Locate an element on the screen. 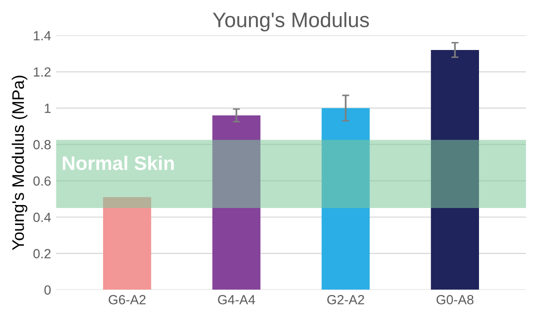  y-tick-label: 0.4 is located at coordinates (42, 217).